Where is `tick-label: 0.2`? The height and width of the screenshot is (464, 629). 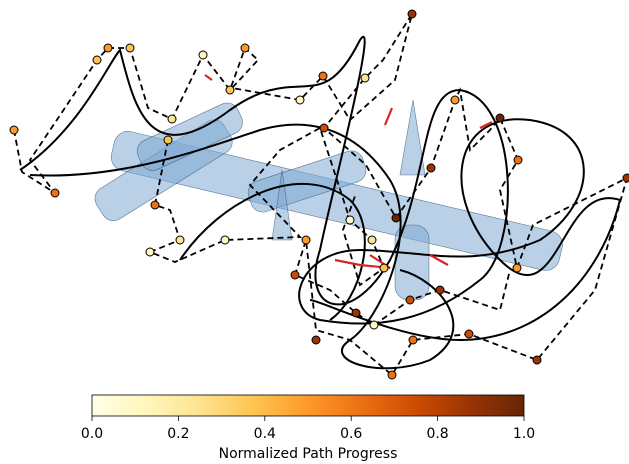
tick-label: 0.2 is located at coordinates (178, 434).